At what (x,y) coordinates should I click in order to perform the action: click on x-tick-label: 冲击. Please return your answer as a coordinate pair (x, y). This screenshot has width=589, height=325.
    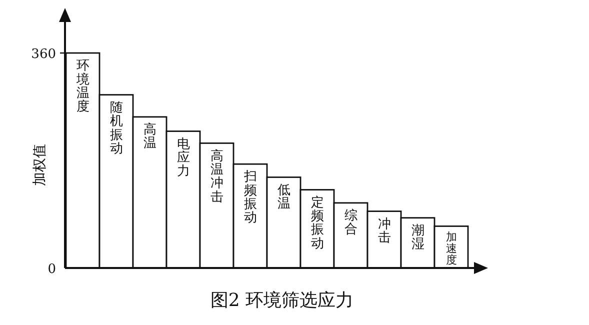
    Looking at the image, I should click on (384, 231).